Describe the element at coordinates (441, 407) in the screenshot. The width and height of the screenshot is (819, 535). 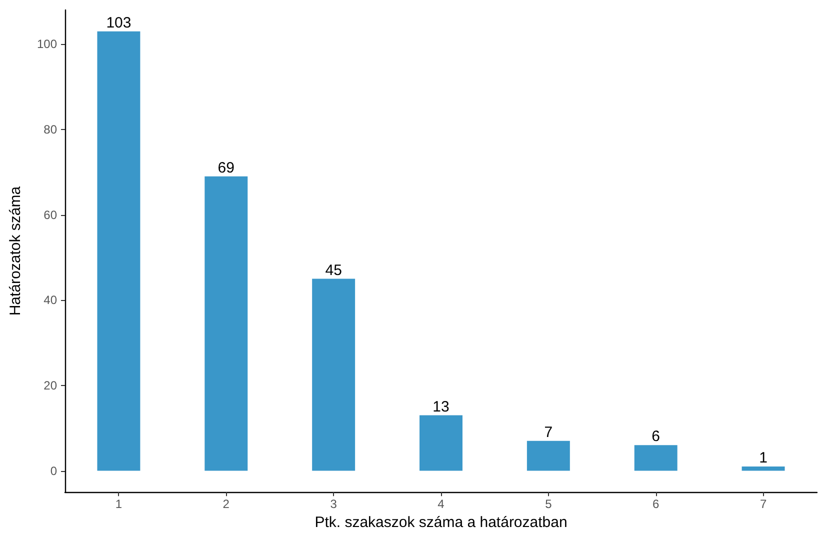
I see `data-label: 13` at that location.